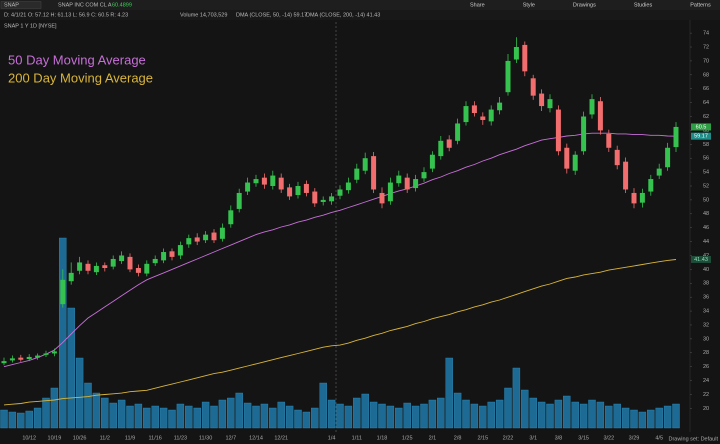 The height and width of the screenshot is (444, 720). I want to click on x-tick-label: 12/14, so click(256, 438).